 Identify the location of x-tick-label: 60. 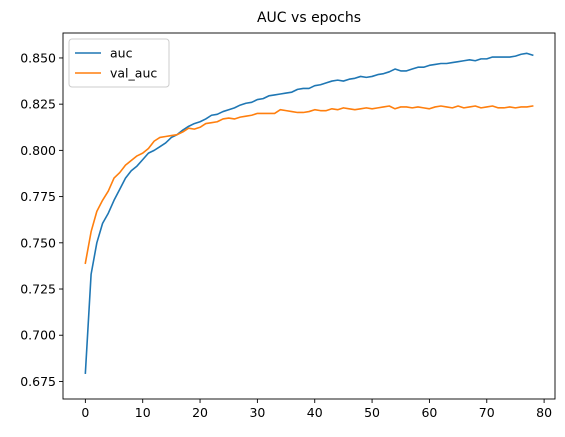
(429, 412).